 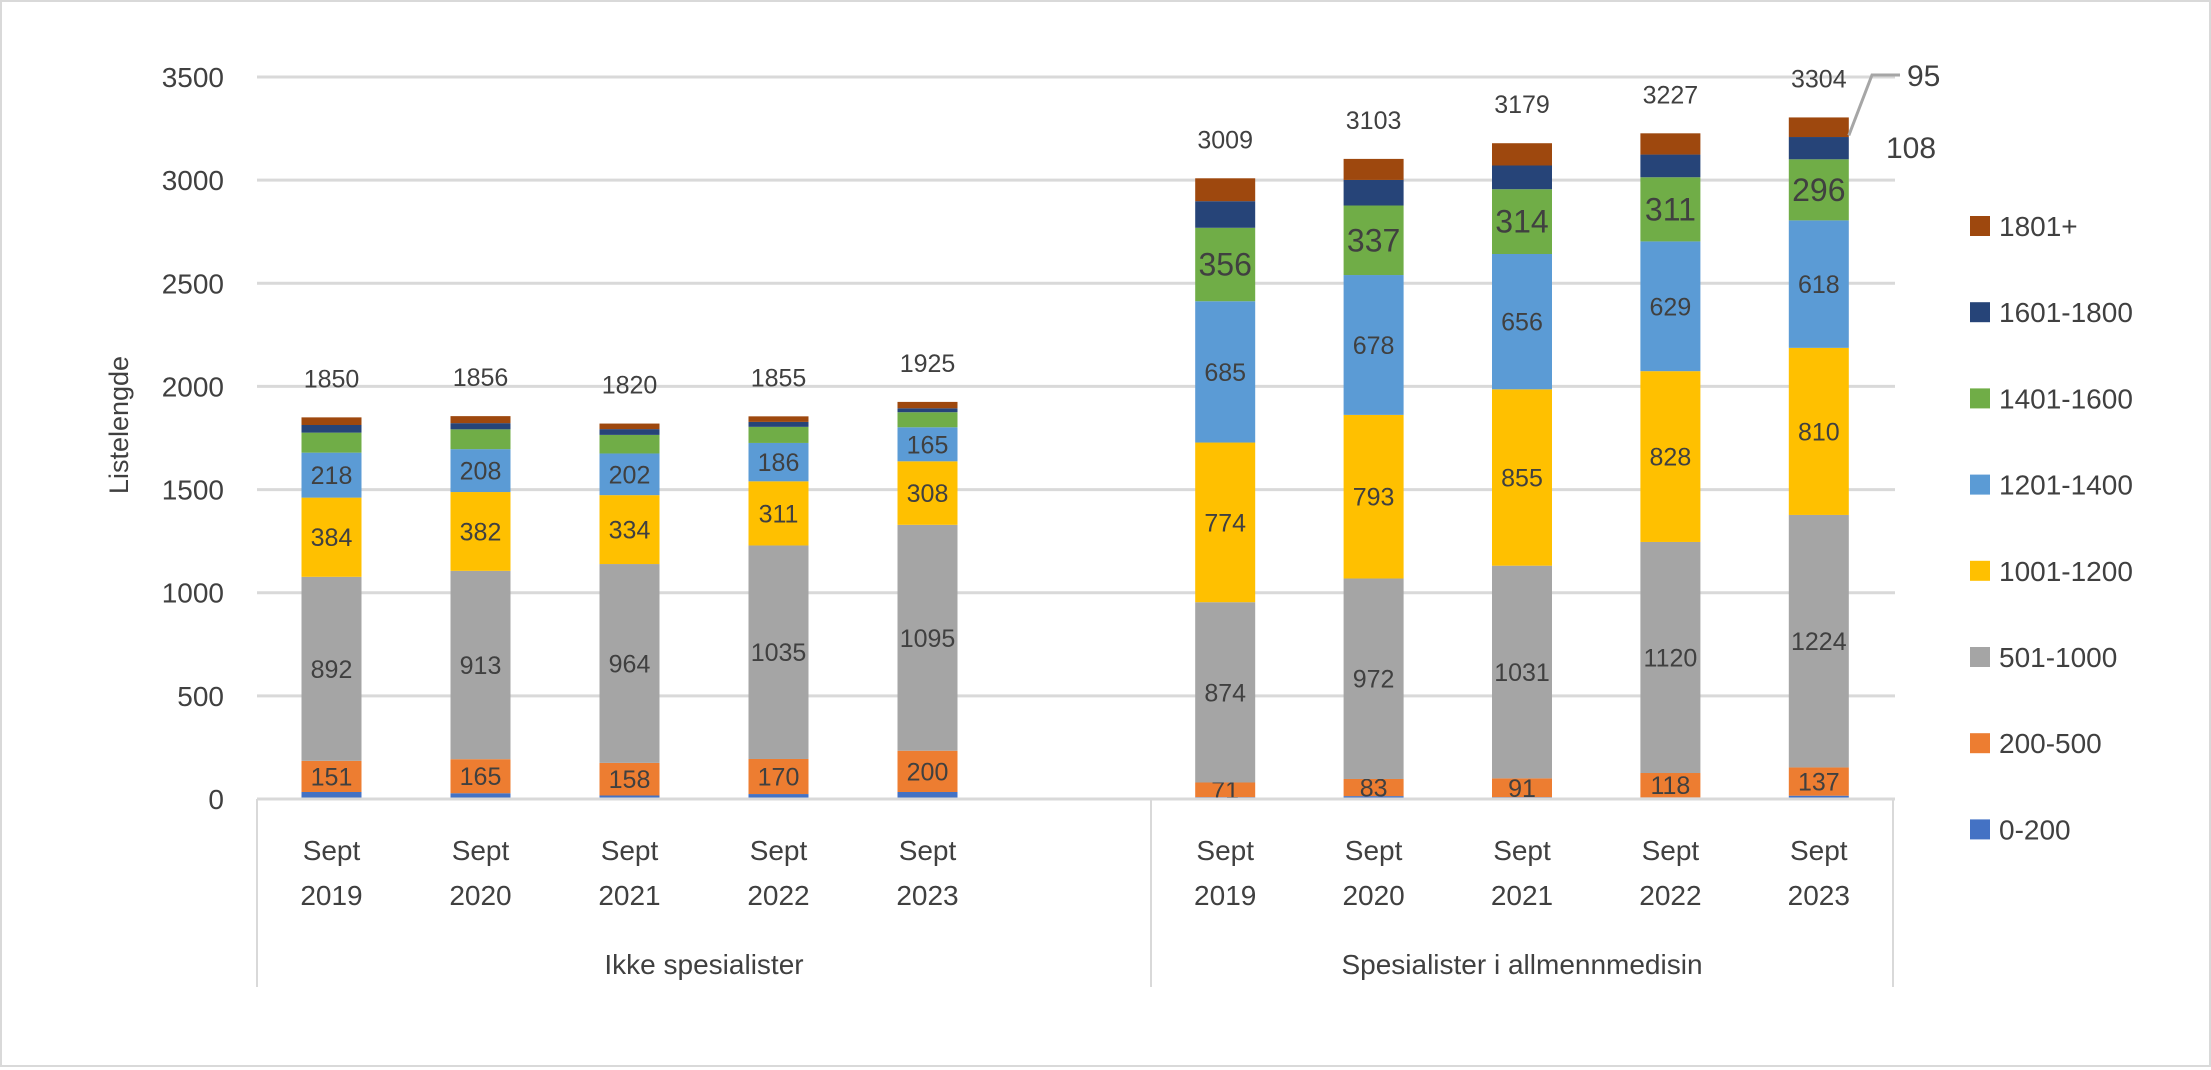 I want to click on legend-label: 1601-1800, so click(x=2066, y=312).